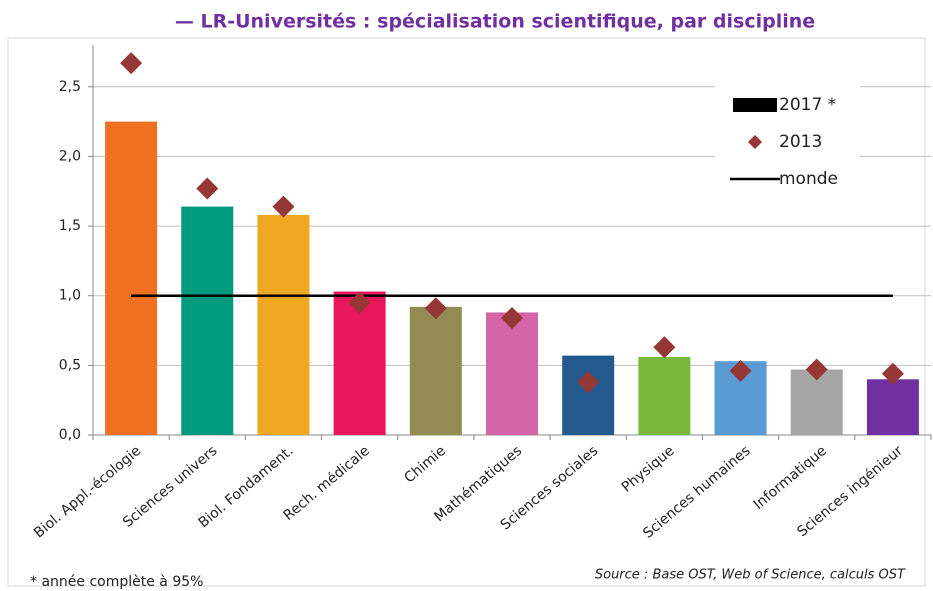  Describe the element at coordinates (70, 226) in the screenshot. I see `y-tick-label: 1,5` at that location.